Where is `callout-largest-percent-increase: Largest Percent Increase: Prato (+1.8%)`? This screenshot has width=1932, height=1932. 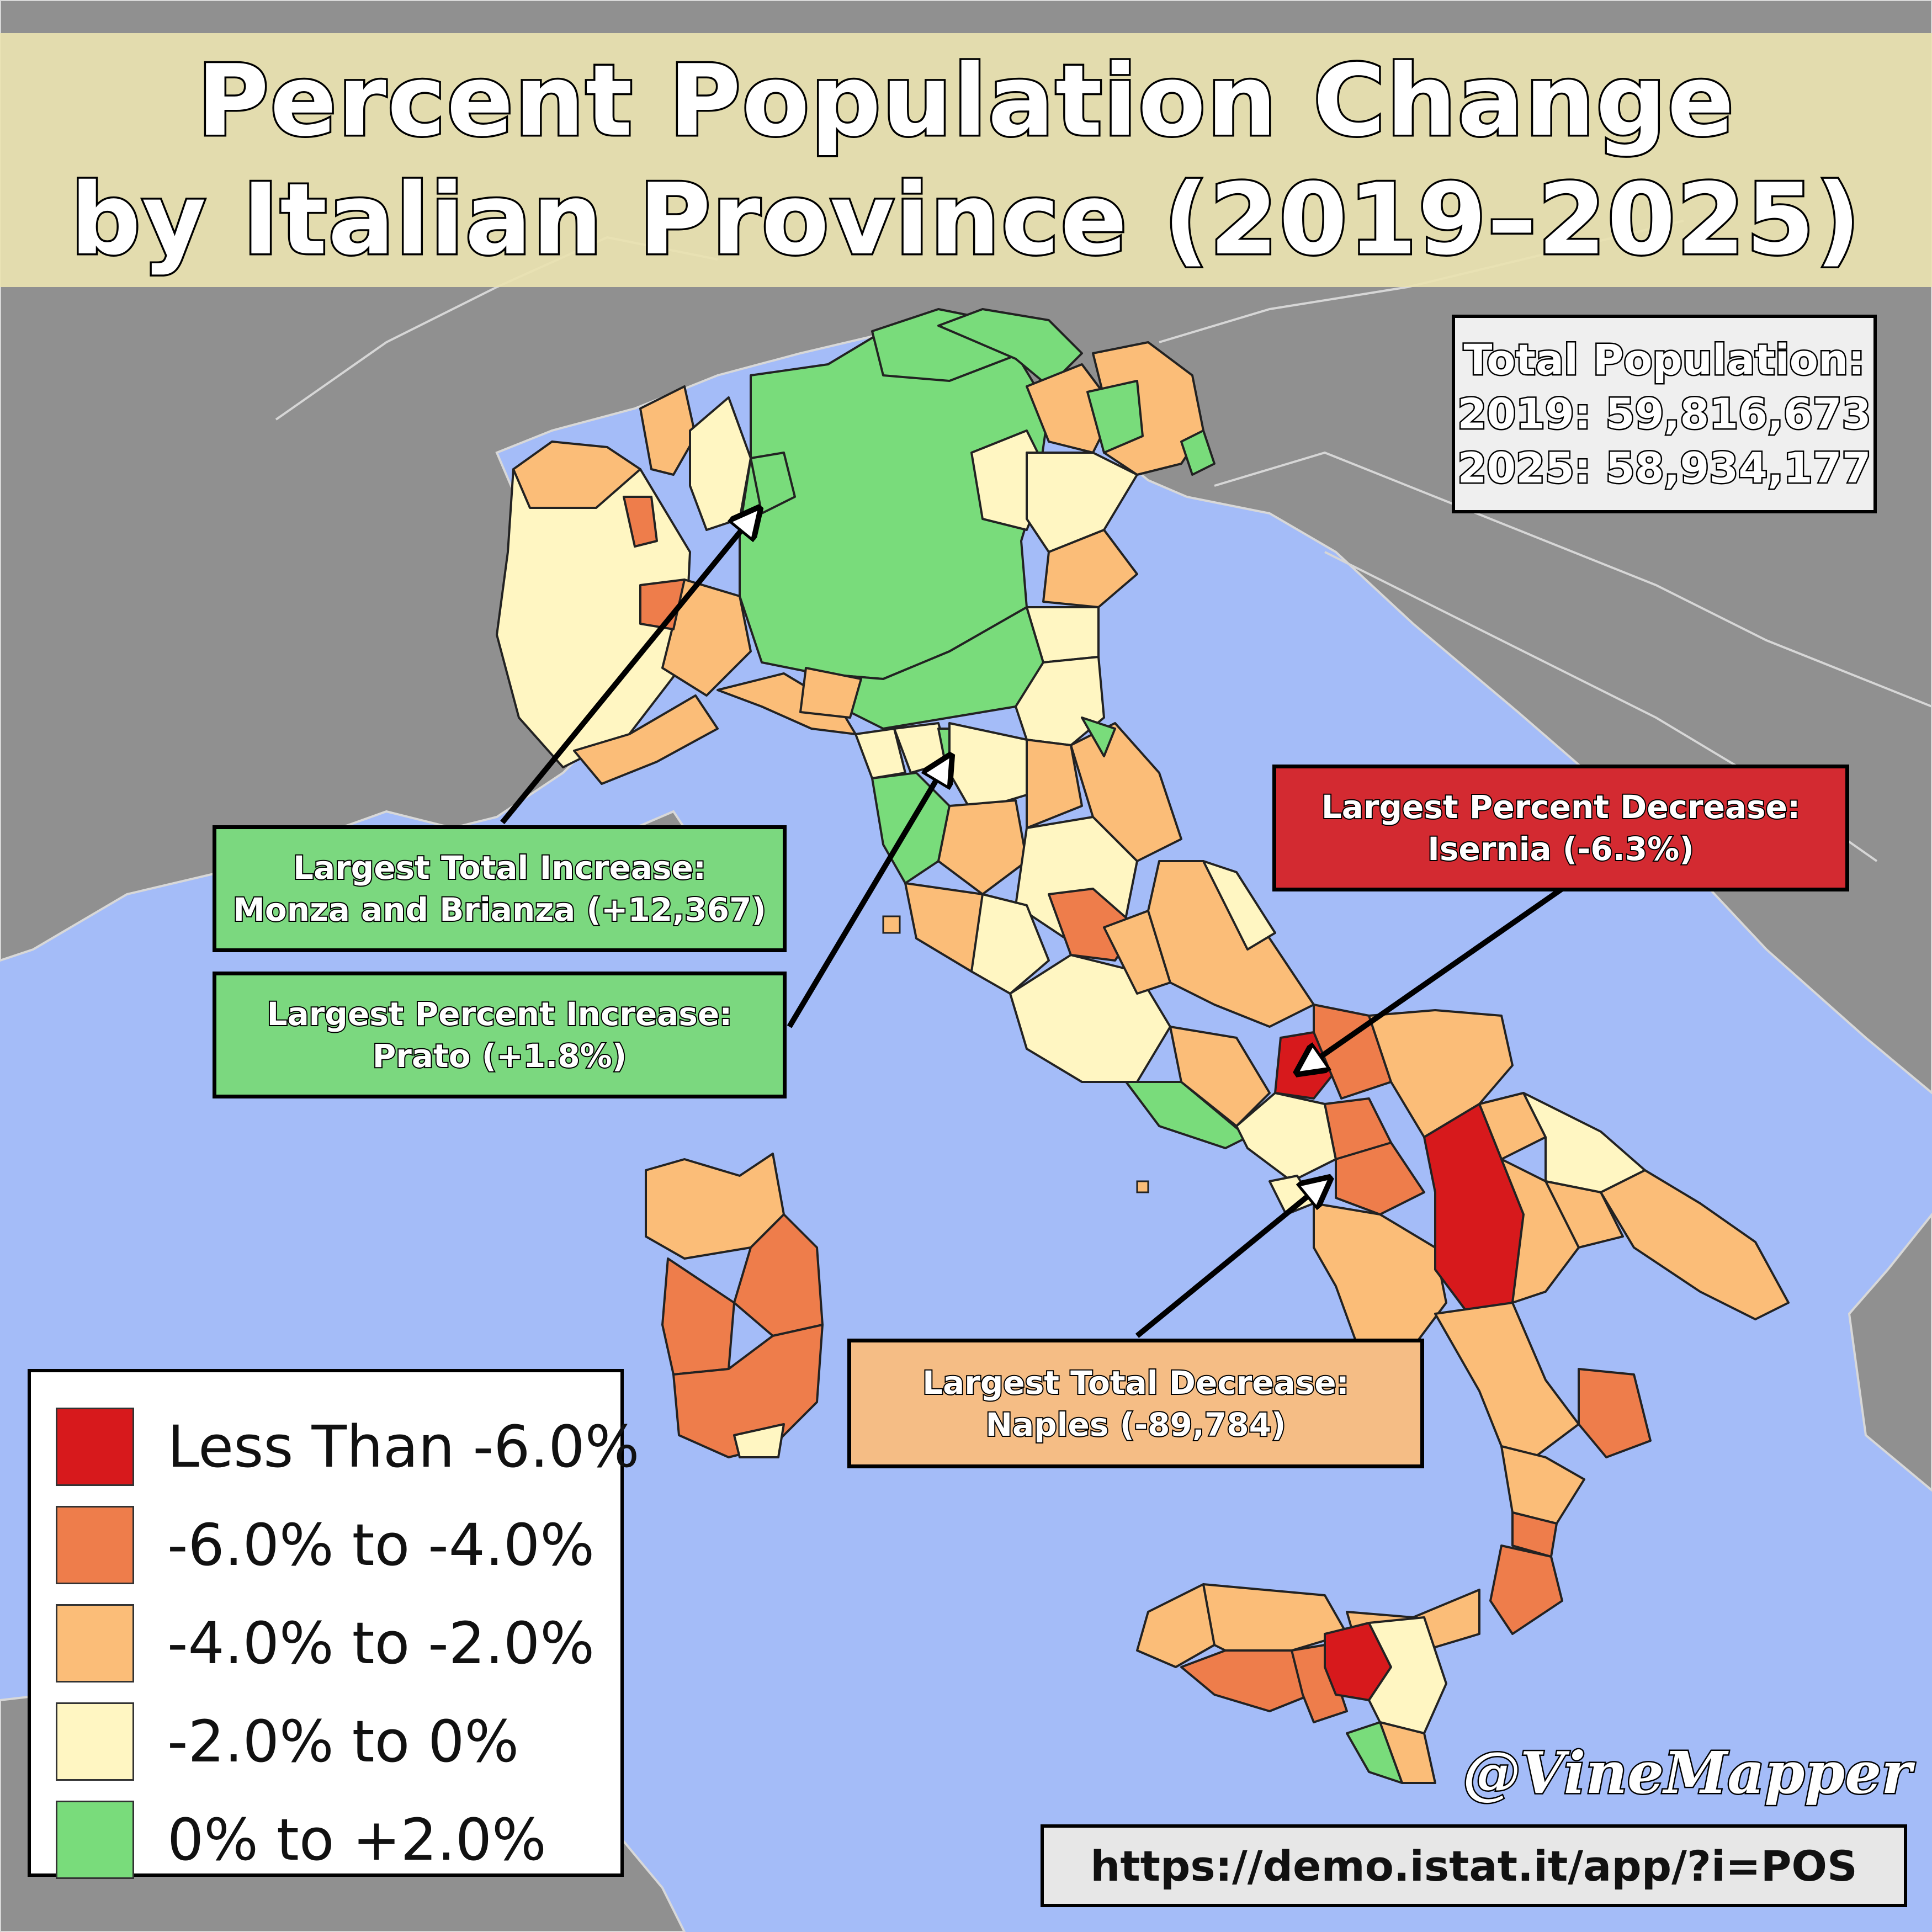
callout-largest-percent-increase: Largest Percent Increase: Prato (+1.8%) is located at coordinates (500, 1035).